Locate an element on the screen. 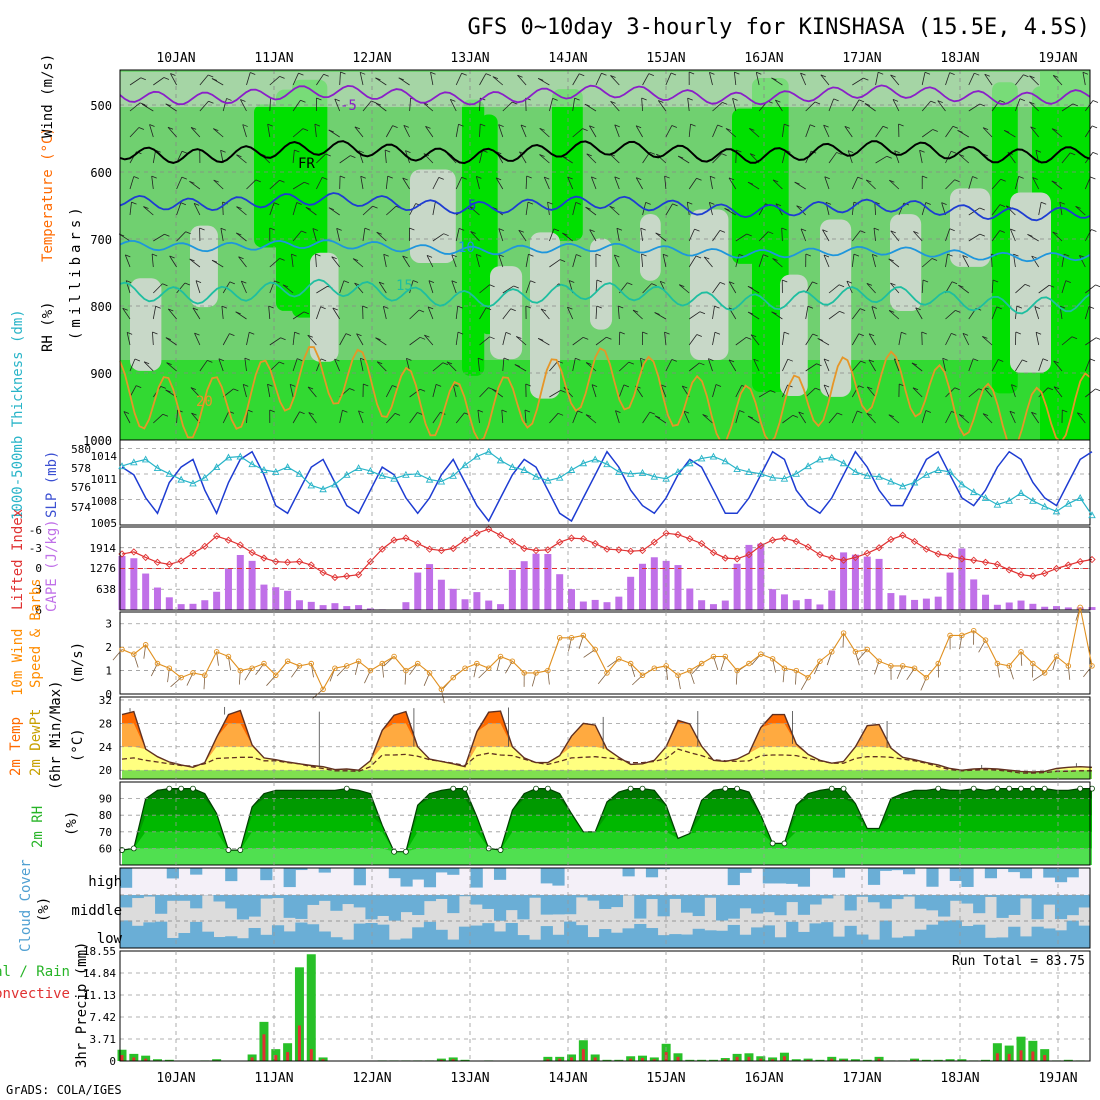 The height and width of the screenshot is (1100, 1100). lifted-index-point is located at coordinates (1009, 570).